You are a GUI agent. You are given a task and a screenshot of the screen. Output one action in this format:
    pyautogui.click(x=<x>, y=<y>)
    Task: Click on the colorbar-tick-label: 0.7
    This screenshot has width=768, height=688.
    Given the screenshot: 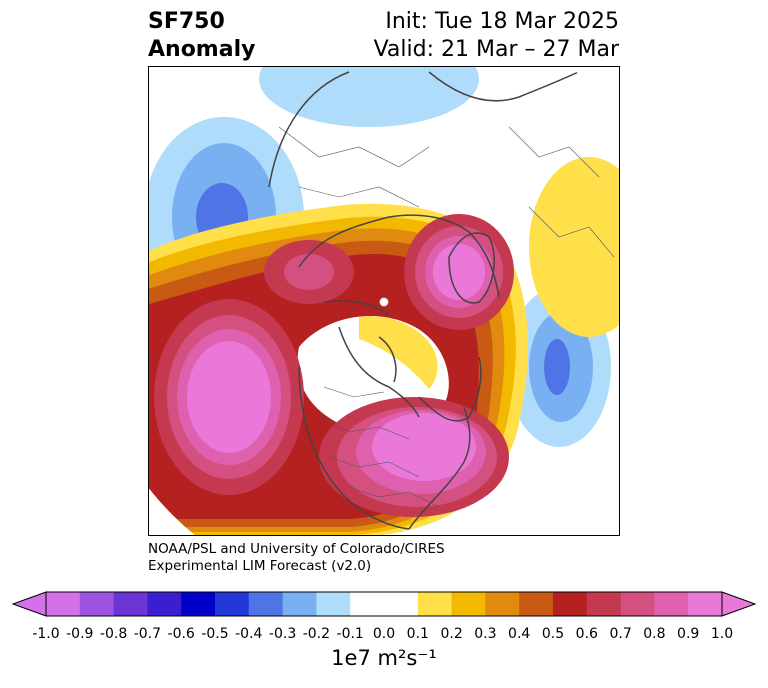 What is the action you would take?
    pyautogui.click(x=620, y=634)
    